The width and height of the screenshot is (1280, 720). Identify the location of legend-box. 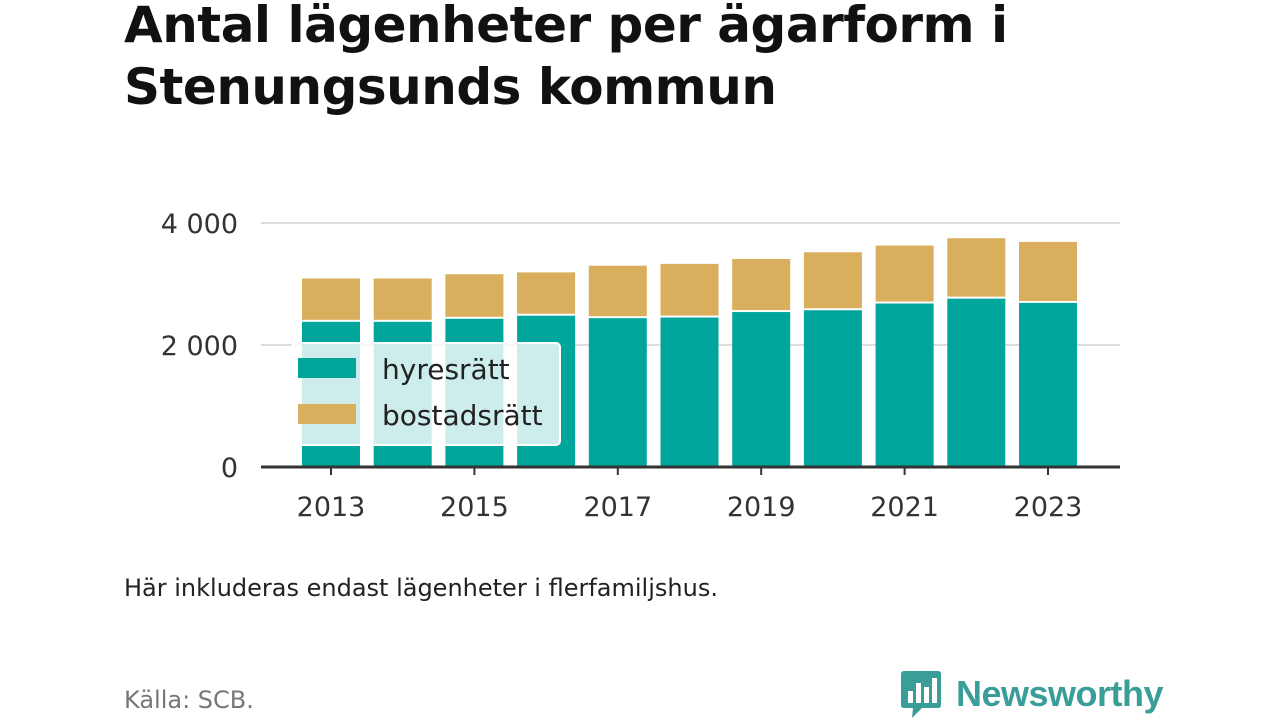
(426, 394).